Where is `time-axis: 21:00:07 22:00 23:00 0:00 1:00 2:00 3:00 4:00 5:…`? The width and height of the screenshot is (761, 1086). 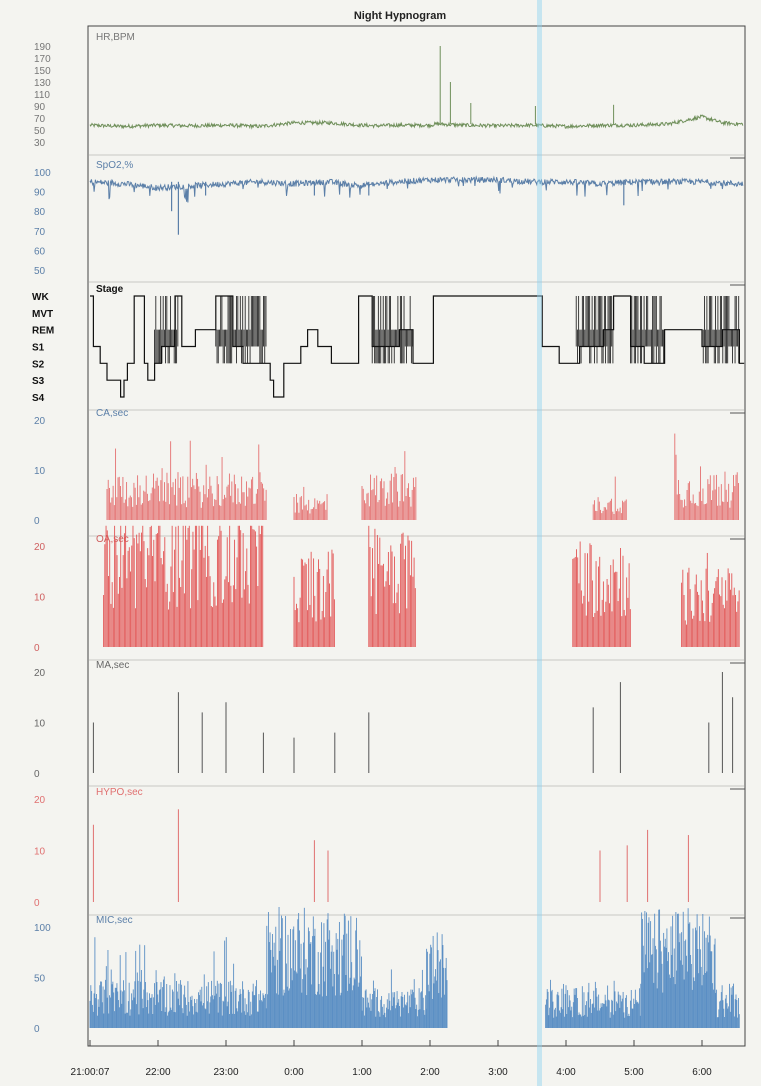
time-axis: 21:00:07 22:00 23:00 0:00 1:00 2:00 3:00 4:00 5:… is located at coordinates (391, 1059).